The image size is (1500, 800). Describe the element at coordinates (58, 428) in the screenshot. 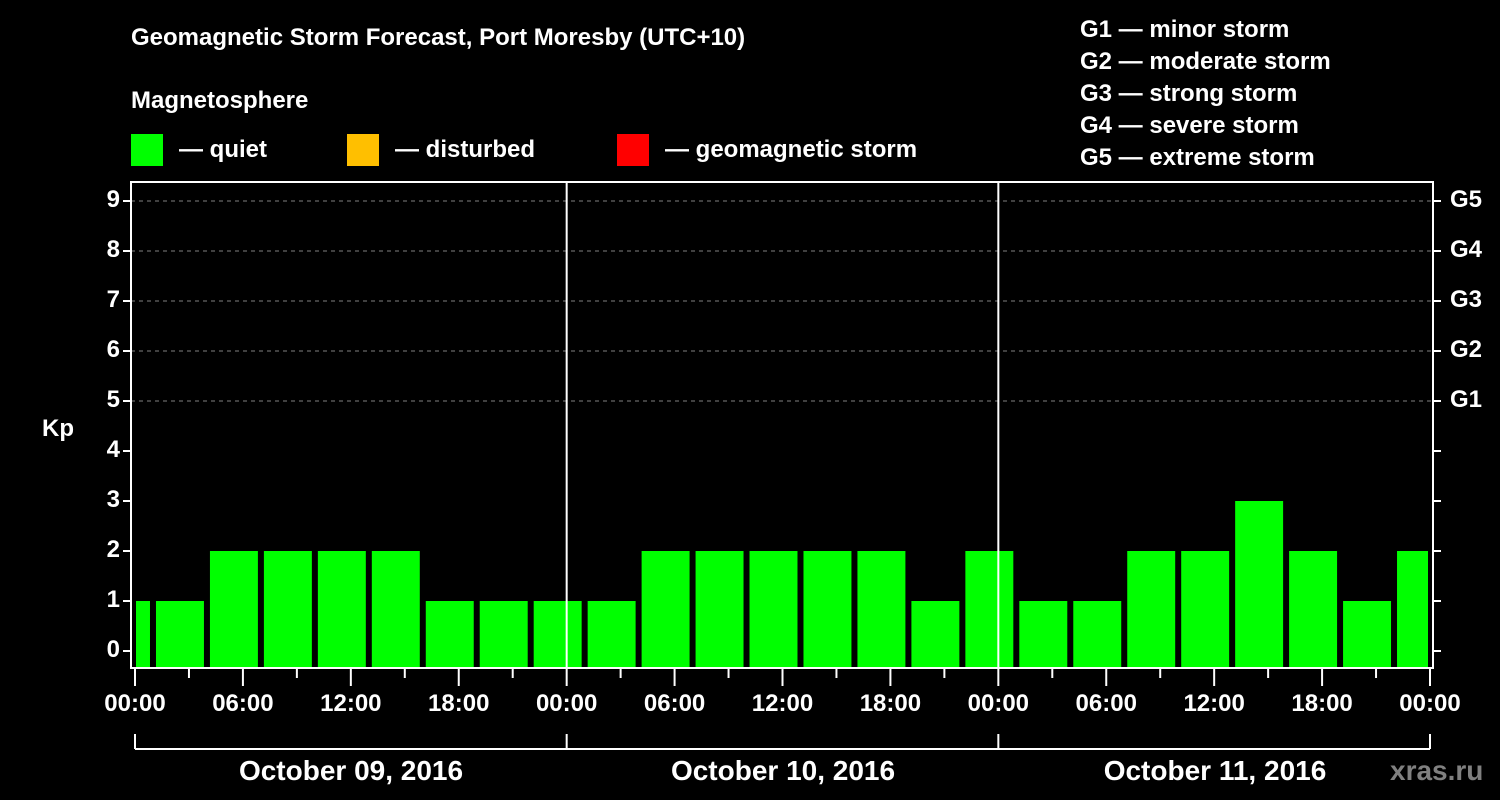

I see `y-axis-label: Kp` at that location.